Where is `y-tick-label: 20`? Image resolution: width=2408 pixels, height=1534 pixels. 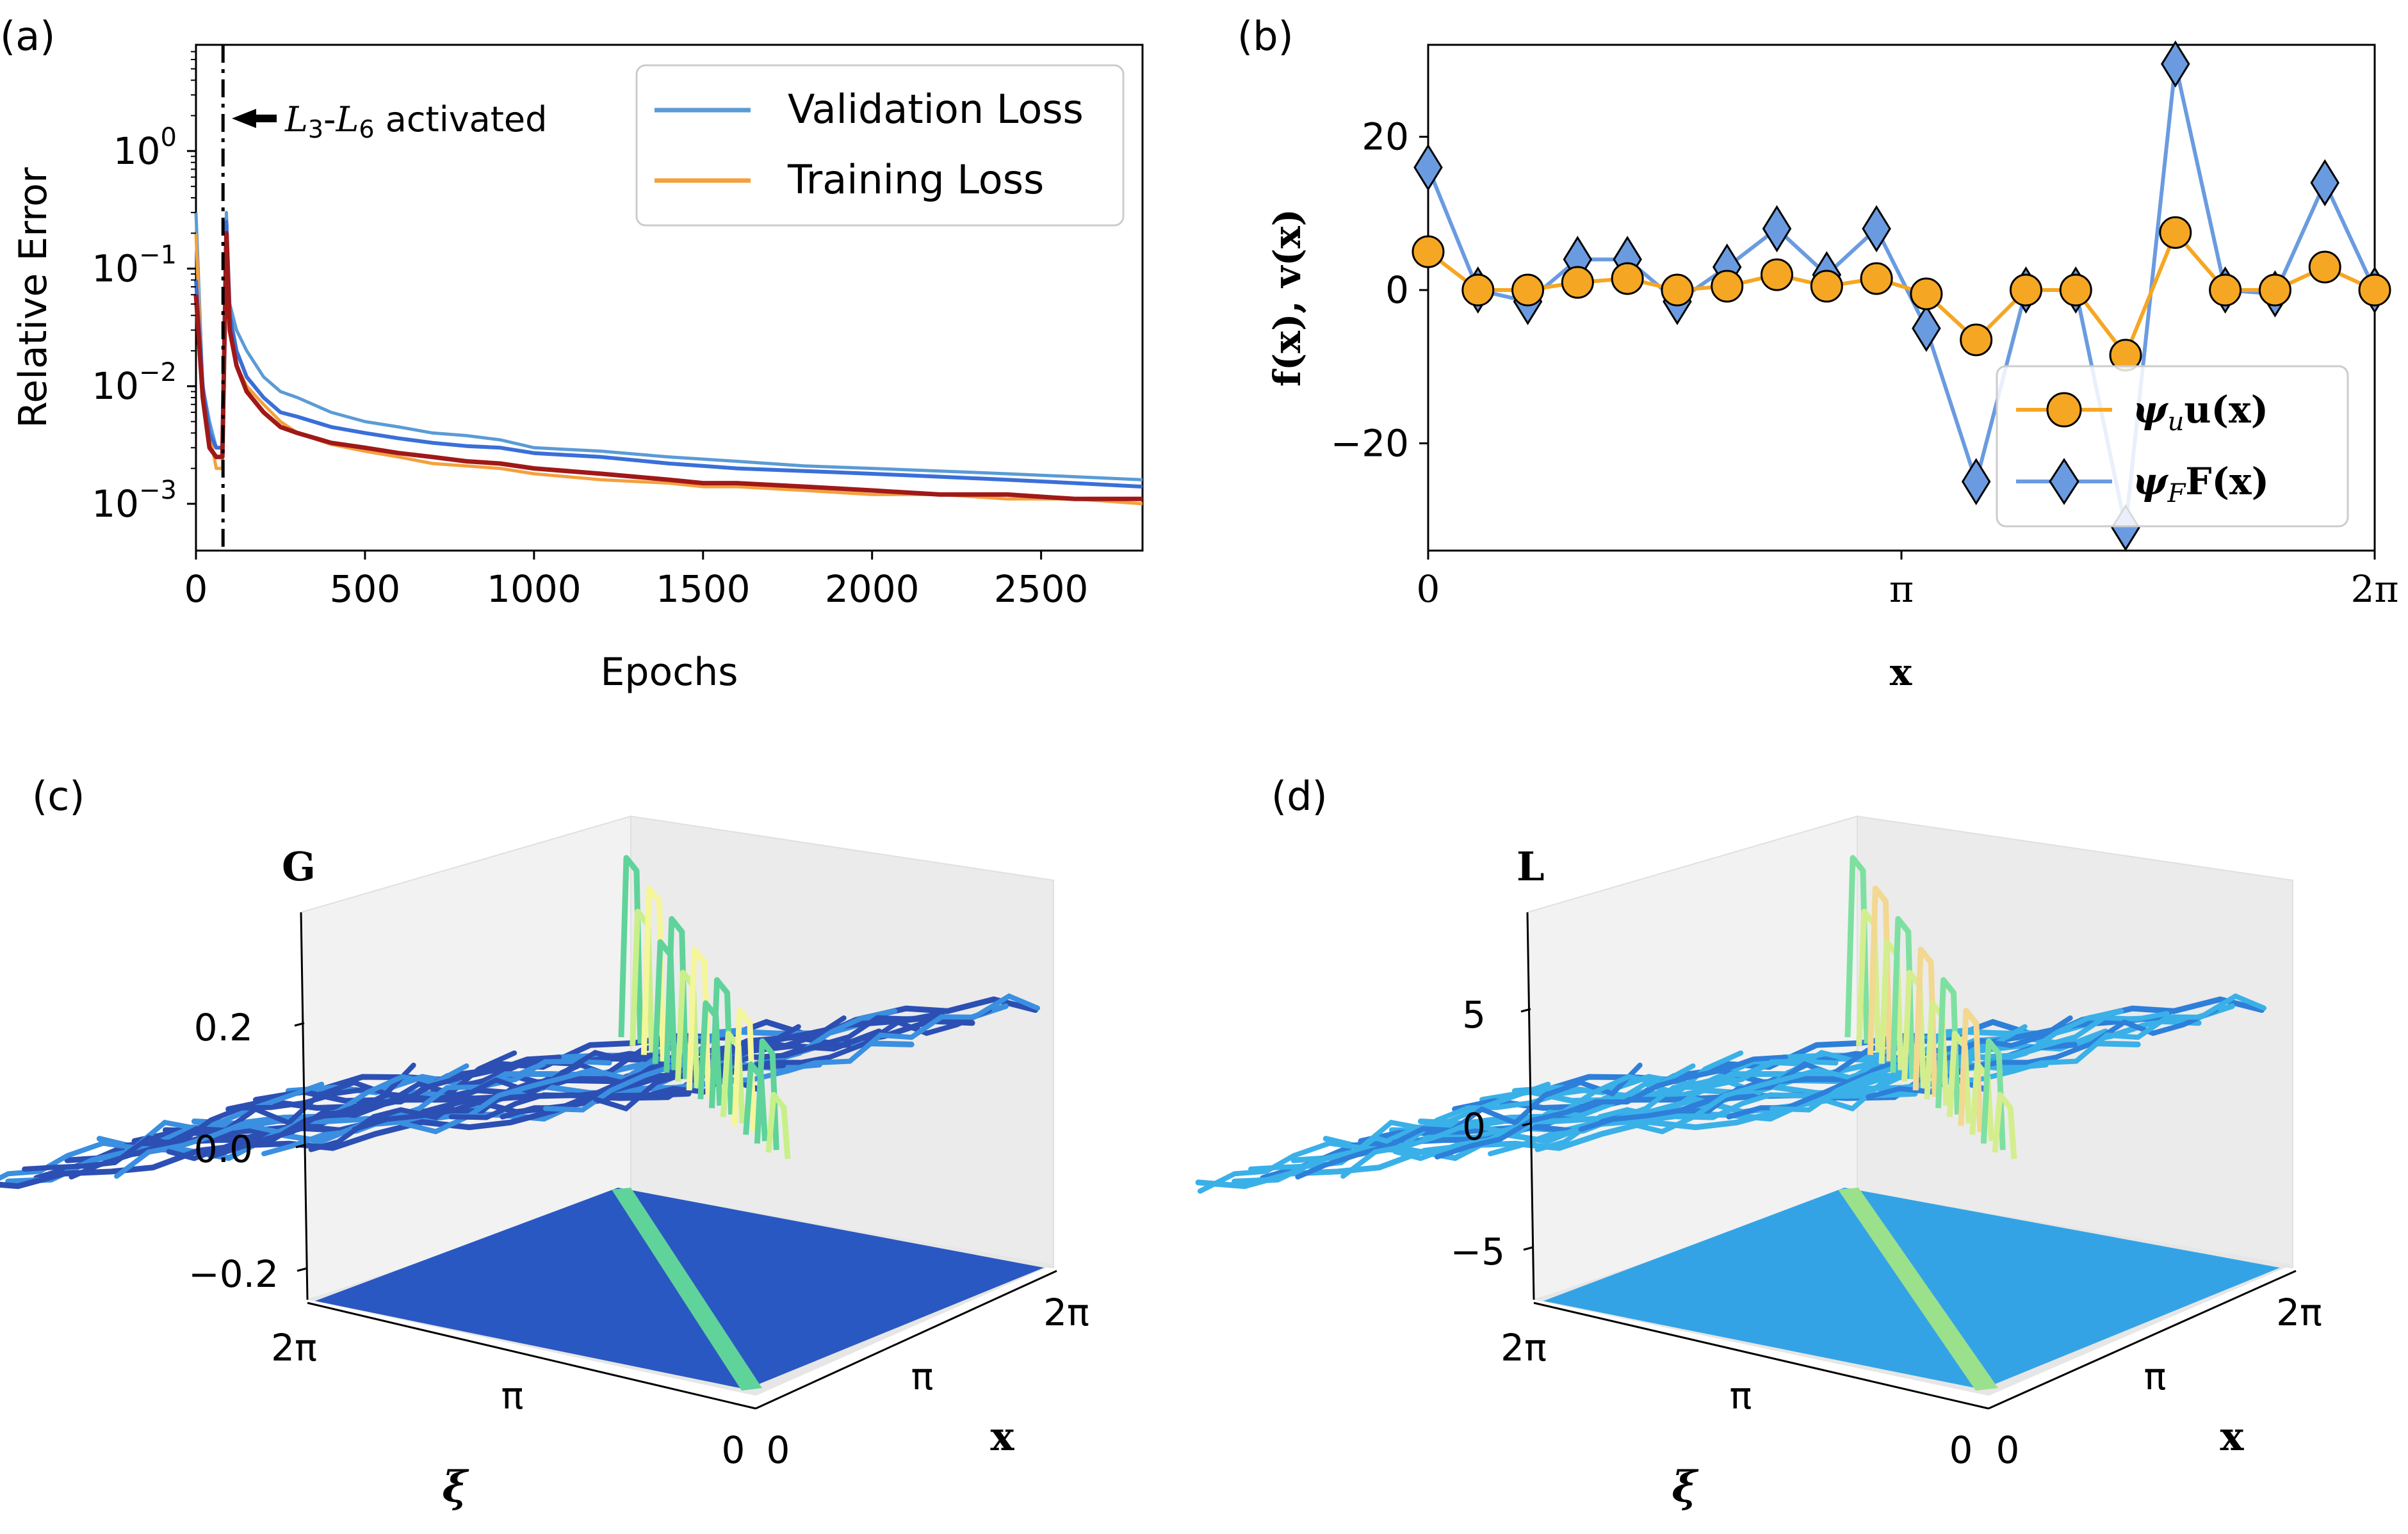
y-tick-label: 20 is located at coordinates (1385, 137).